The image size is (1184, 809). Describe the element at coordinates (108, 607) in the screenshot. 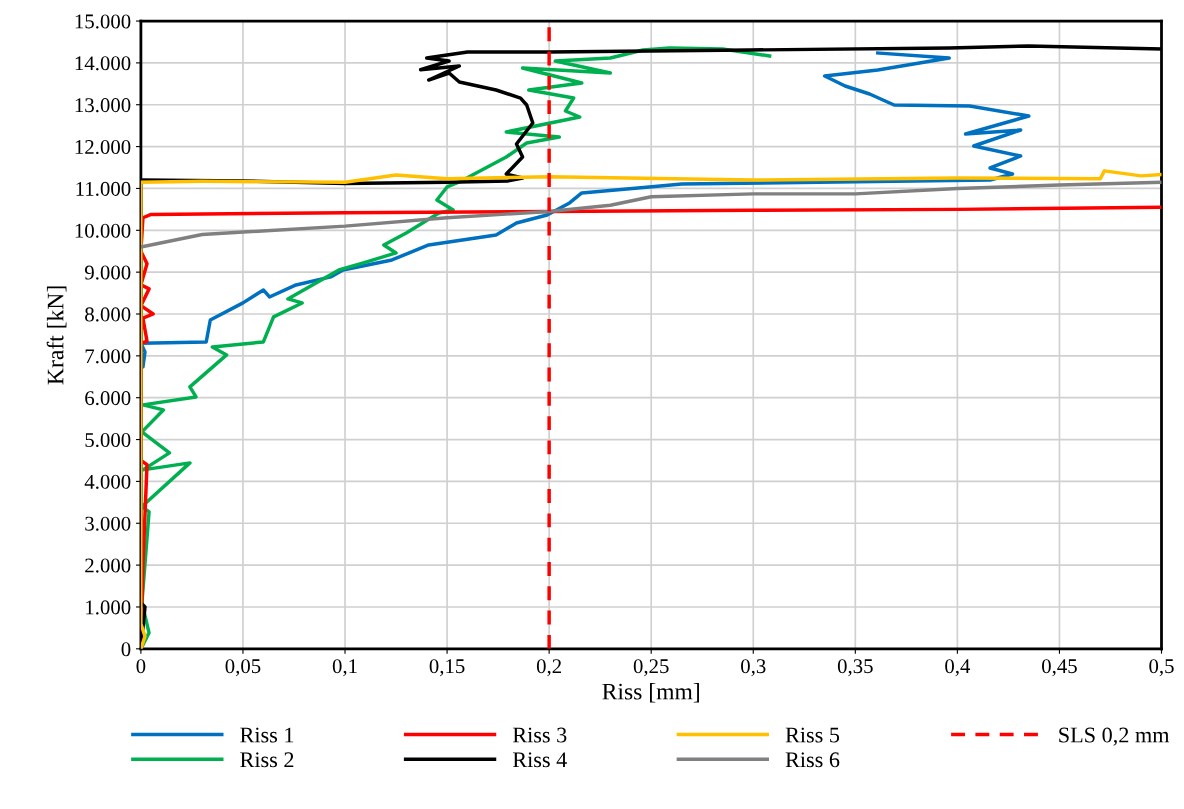

I see `y-tick-label: 1.000` at that location.